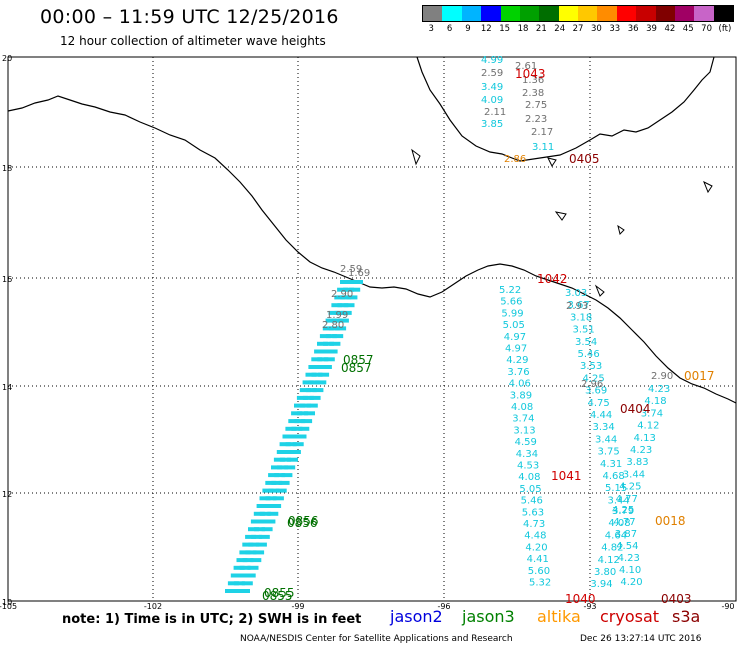  I want to click on lat-labels: 20 18 16 14 12 10, so click(7, 330).